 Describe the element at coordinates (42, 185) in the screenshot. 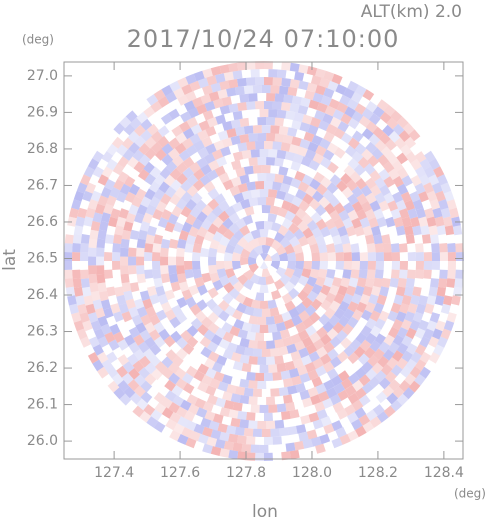

I see `y-tick-label: 26.7` at that location.